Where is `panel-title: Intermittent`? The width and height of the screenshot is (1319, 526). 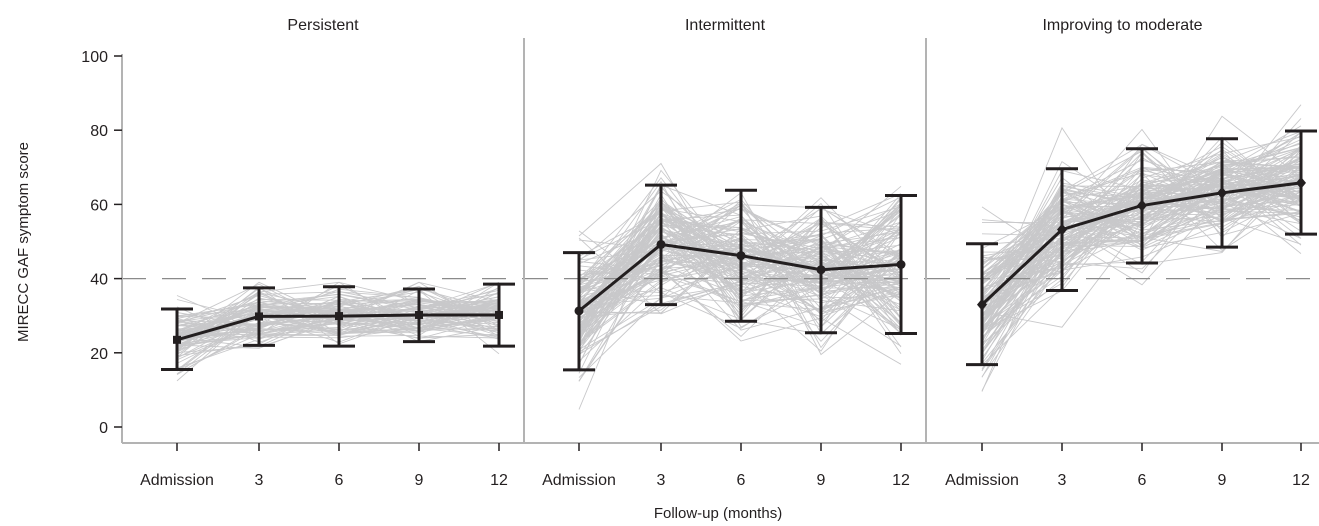 panel-title: Intermittent is located at coordinates (725, 25).